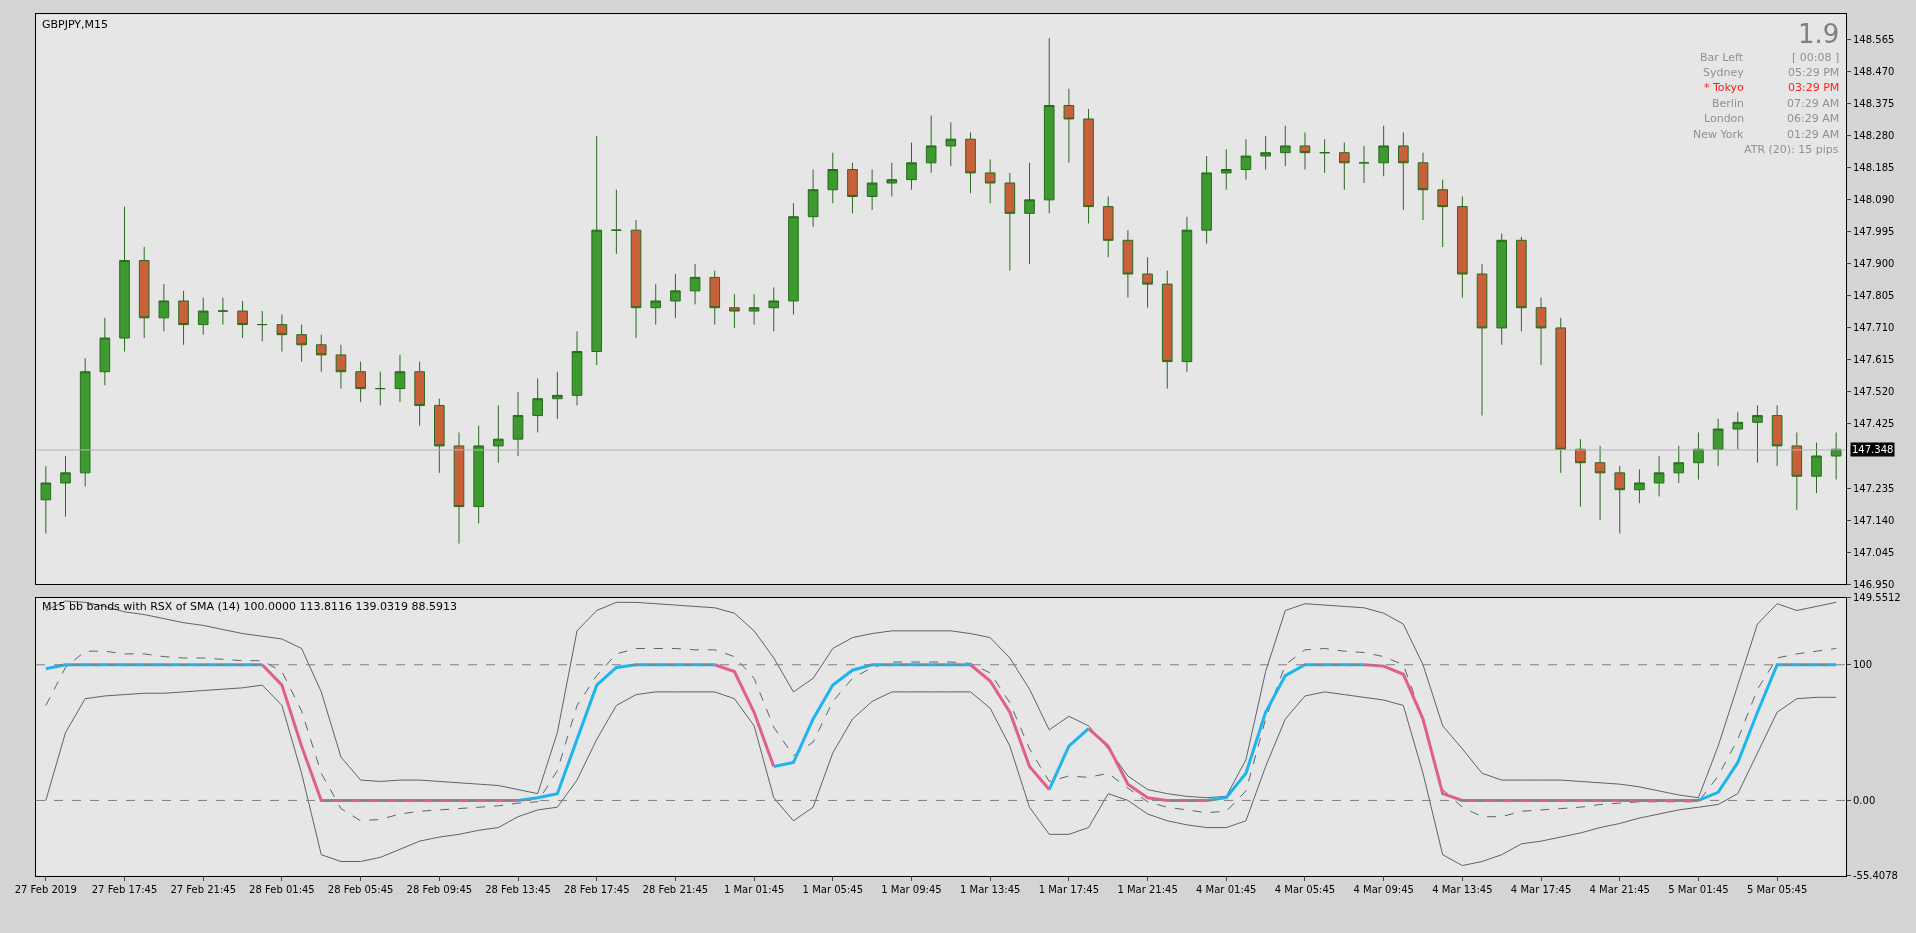 Image resolution: width=1916 pixels, height=933 pixels. I want to click on y-tick-label: 147.615, so click(1874, 360).